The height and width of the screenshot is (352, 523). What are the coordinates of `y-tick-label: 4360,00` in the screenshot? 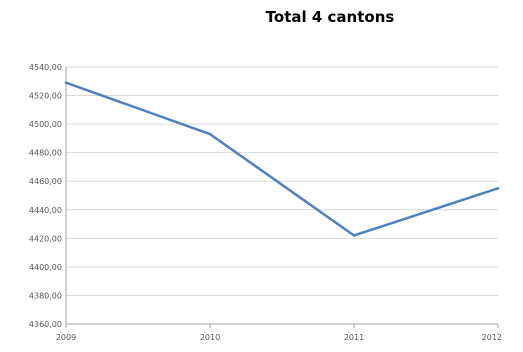 It's located at (45, 324).